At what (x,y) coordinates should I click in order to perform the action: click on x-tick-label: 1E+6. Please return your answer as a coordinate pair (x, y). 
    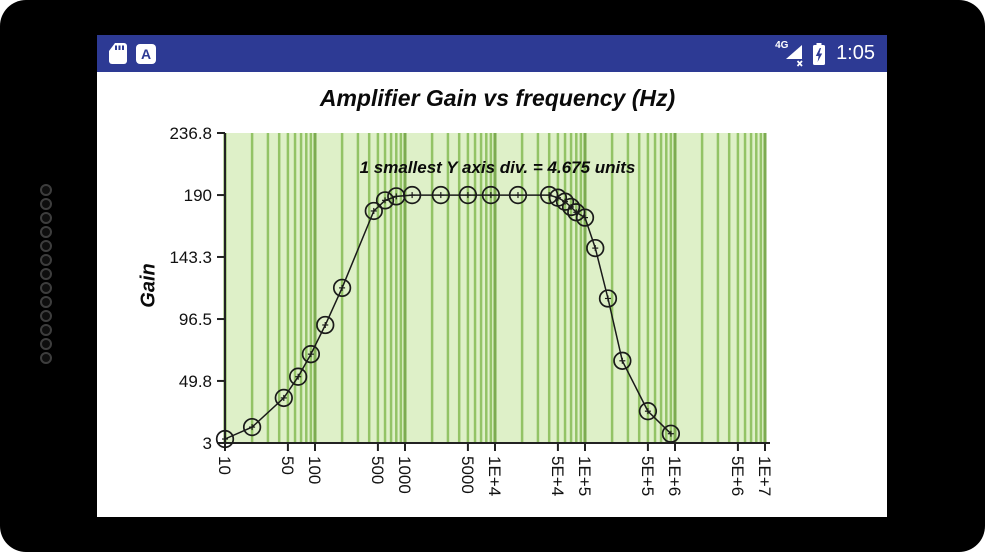
    Looking at the image, I should click on (674, 476).